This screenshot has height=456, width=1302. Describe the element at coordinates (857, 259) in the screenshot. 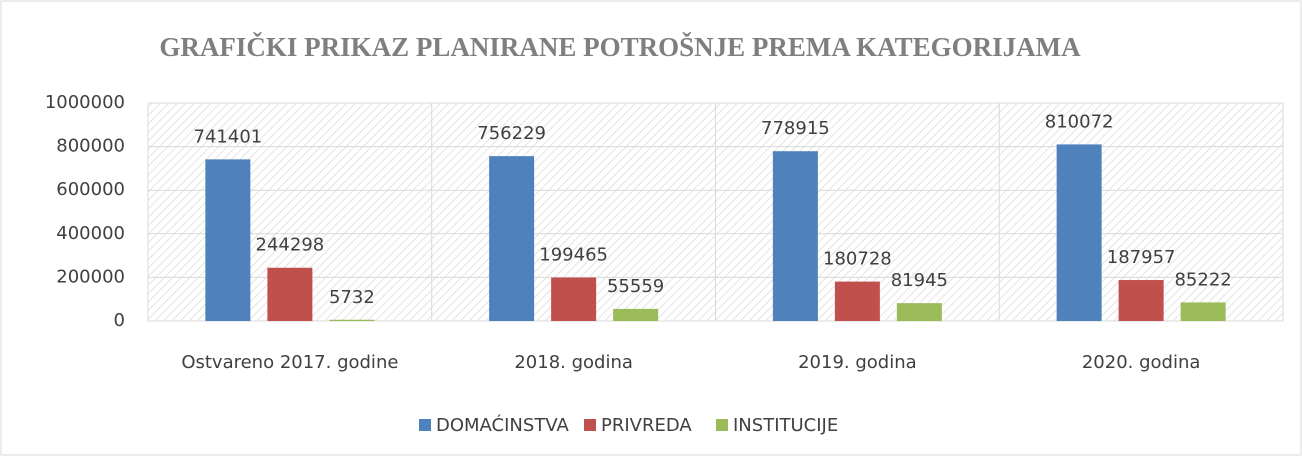

I see `data-label: 180728` at that location.